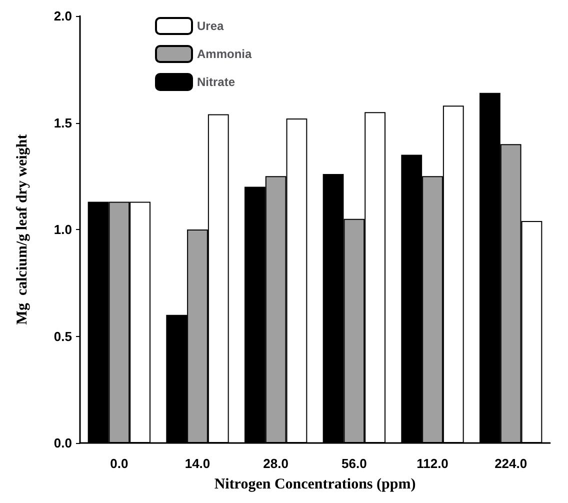  Describe the element at coordinates (210, 26) in the screenshot. I see `legend-label: Urea` at that location.